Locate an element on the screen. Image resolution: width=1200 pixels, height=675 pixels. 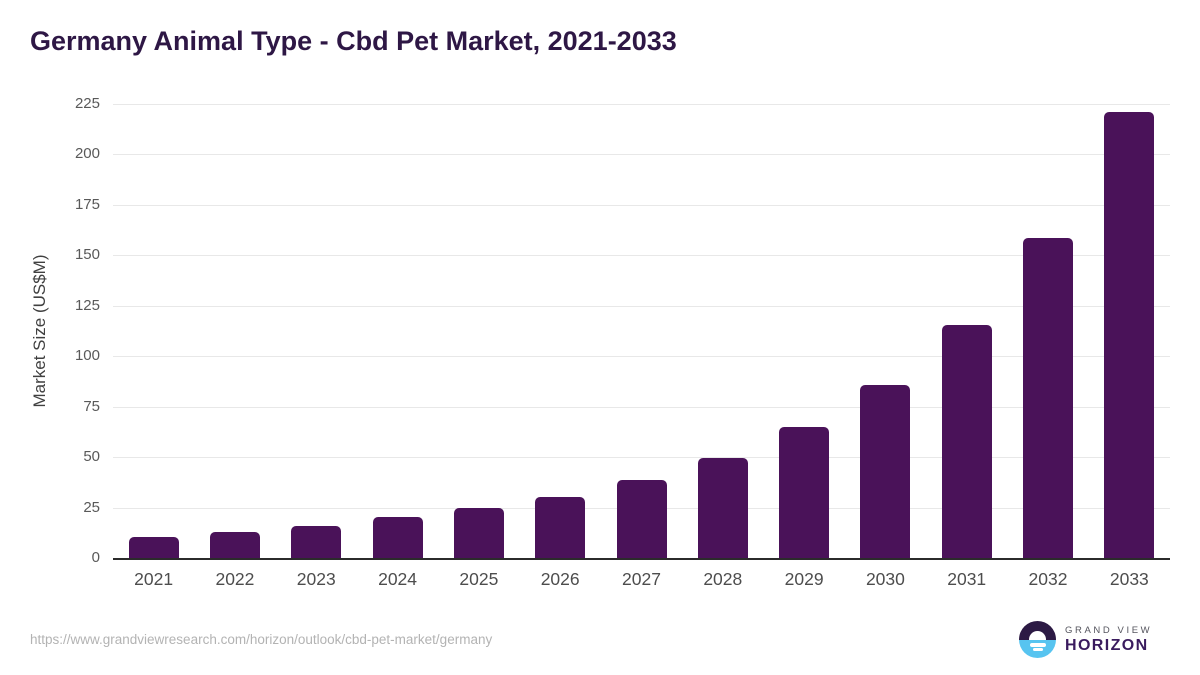
x-tick-label-2022: 2022 is located at coordinates (235, 579).